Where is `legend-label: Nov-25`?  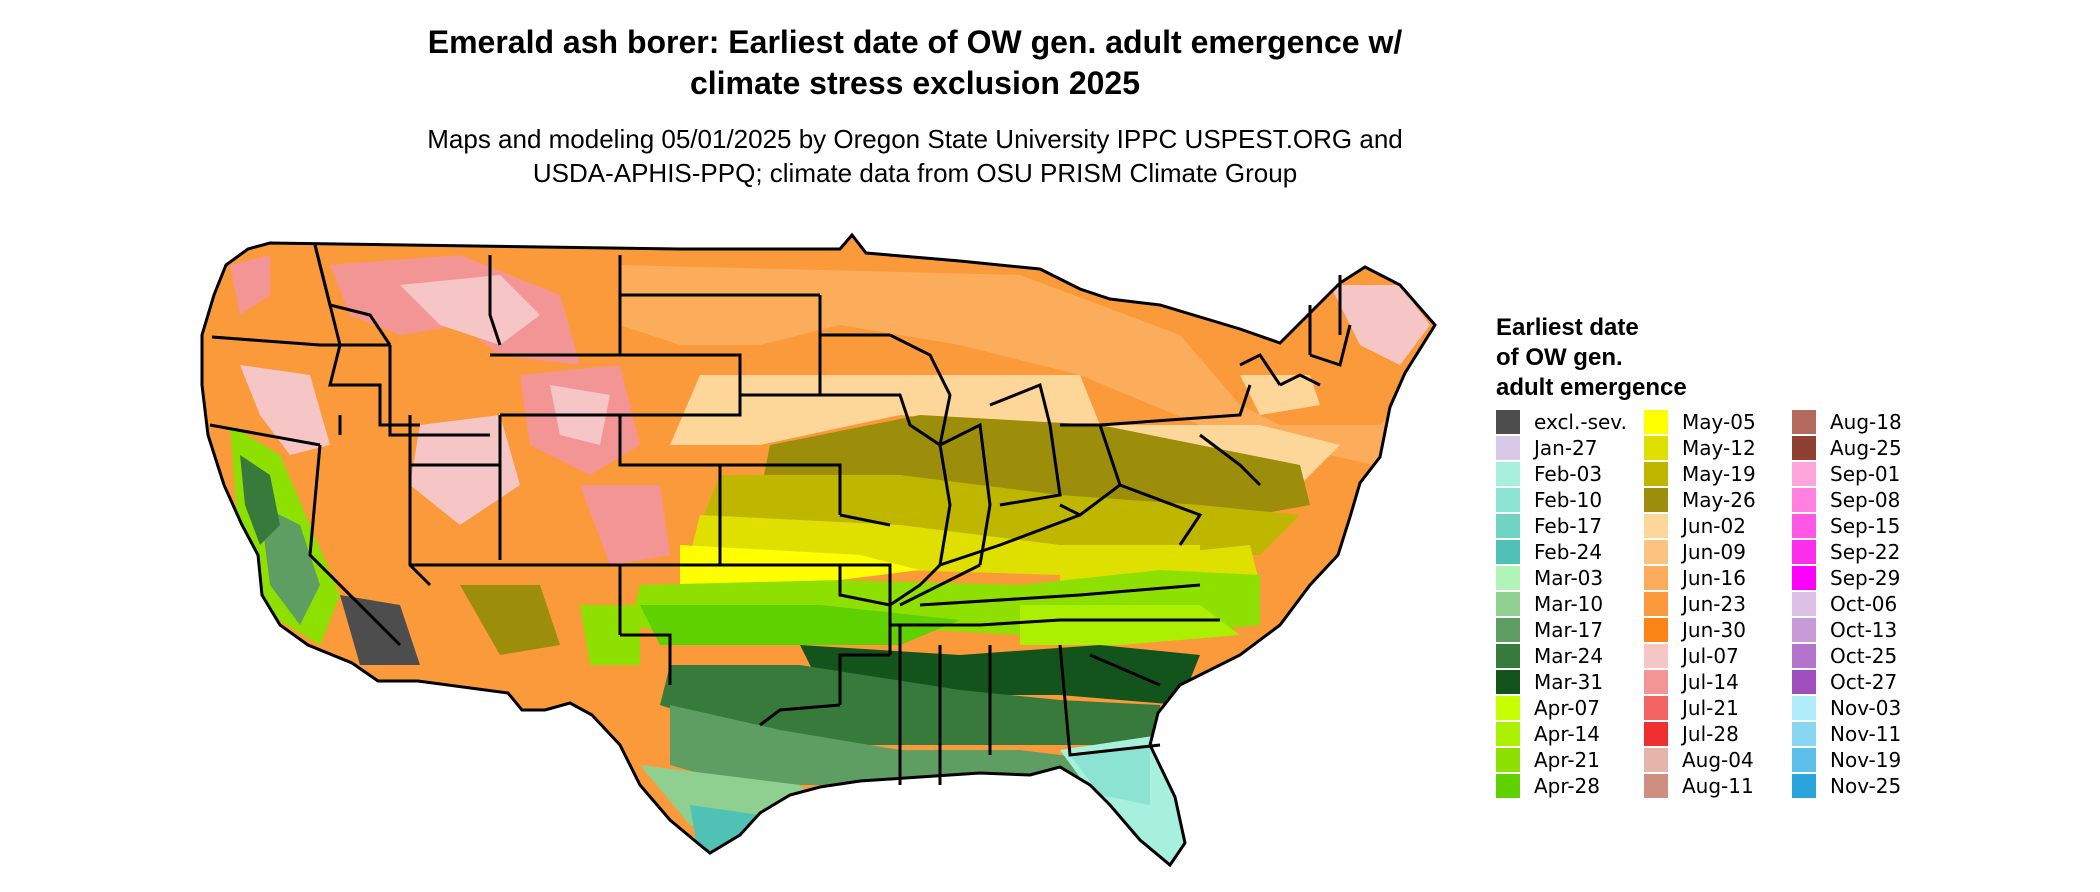
legend-label: Nov-25 is located at coordinates (1866, 786).